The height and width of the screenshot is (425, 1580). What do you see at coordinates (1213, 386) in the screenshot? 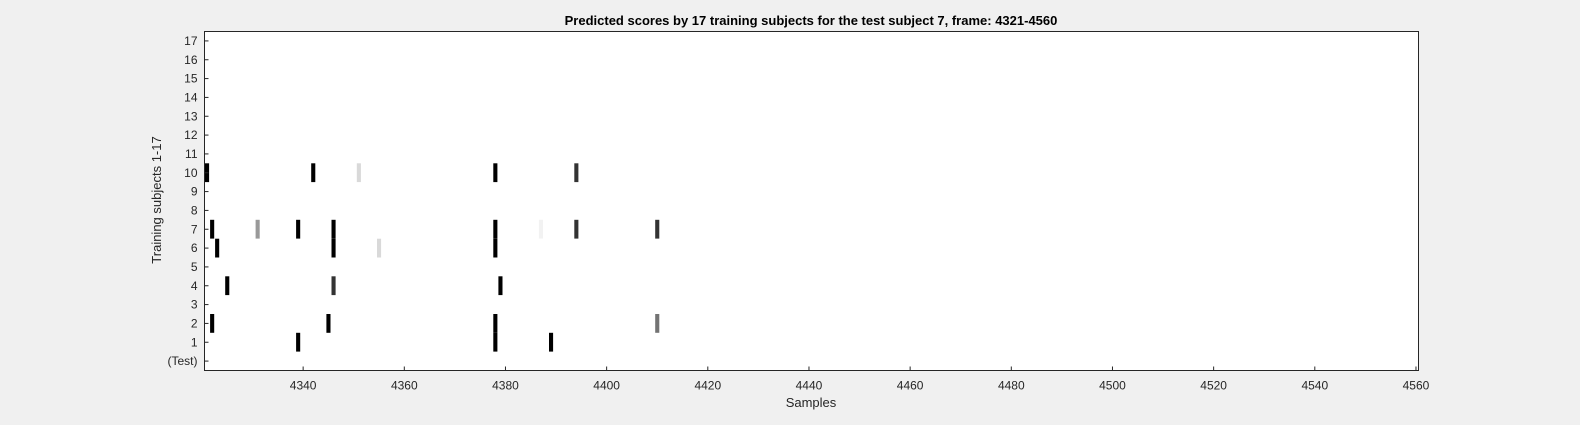
I see `x-tick-label: 4520` at bounding box center [1213, 386].